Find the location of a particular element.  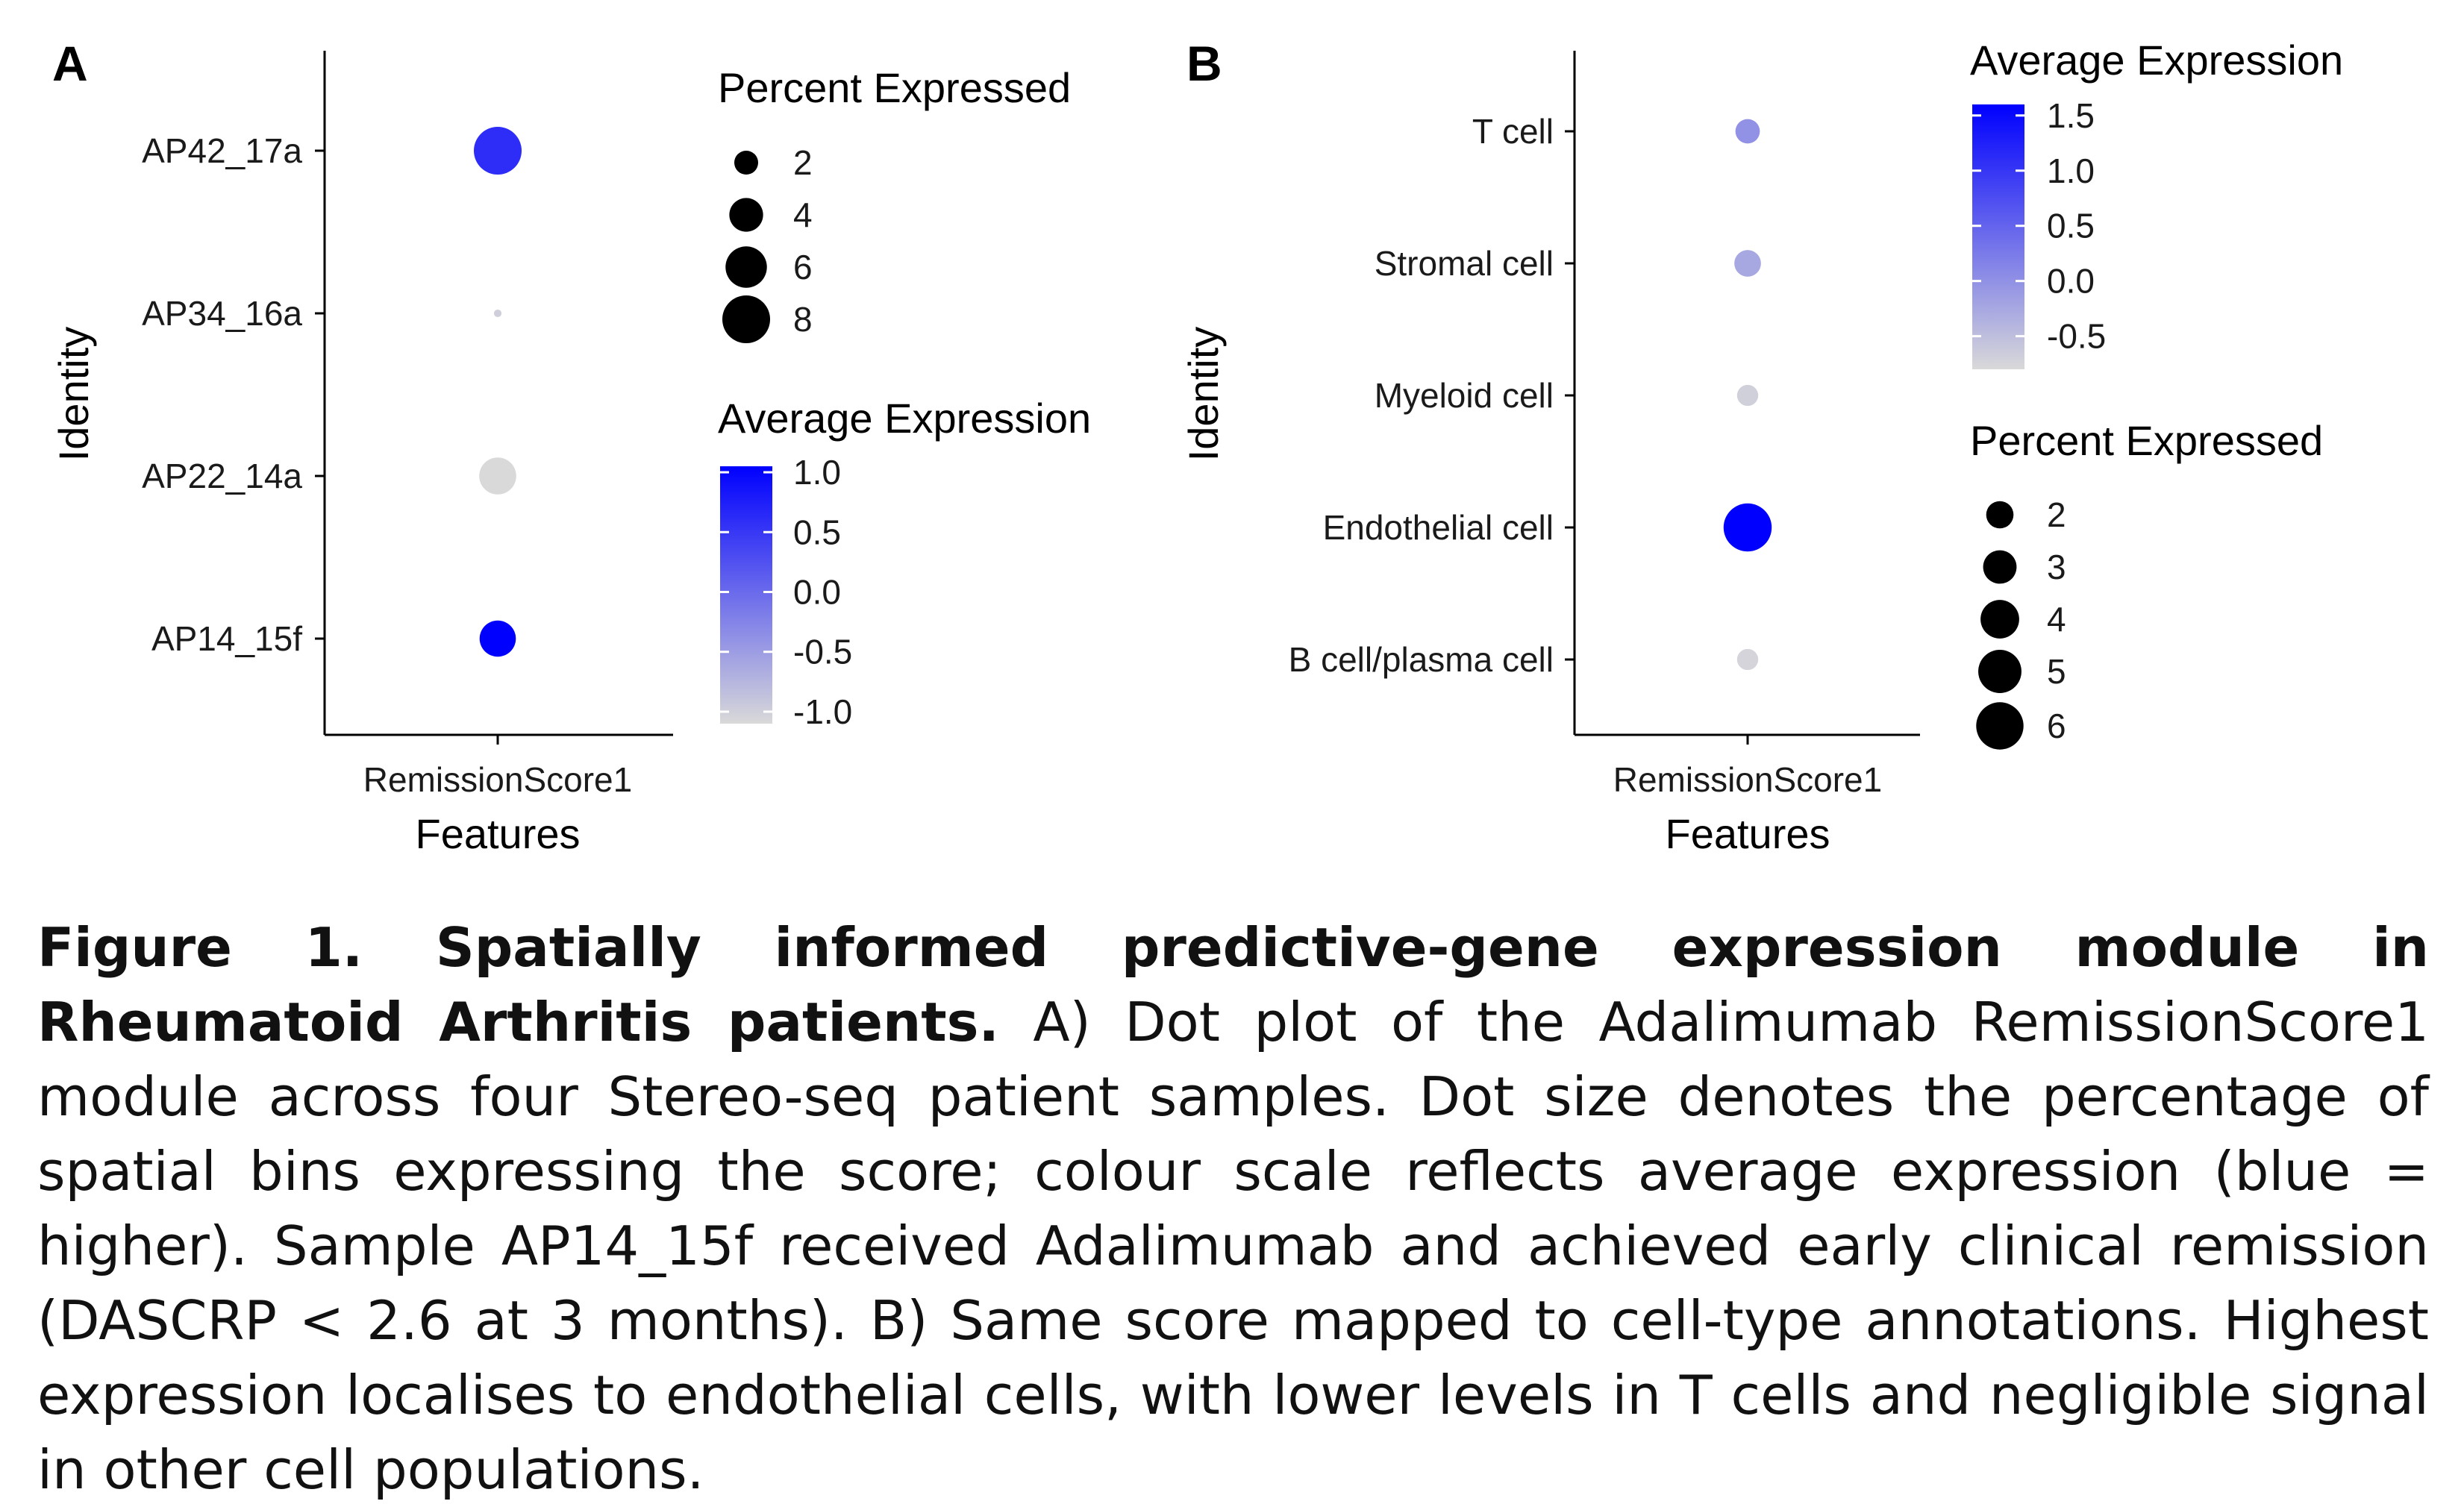

panel-a-colorbar-label: -0.5 is located at coordinates (822, 652).